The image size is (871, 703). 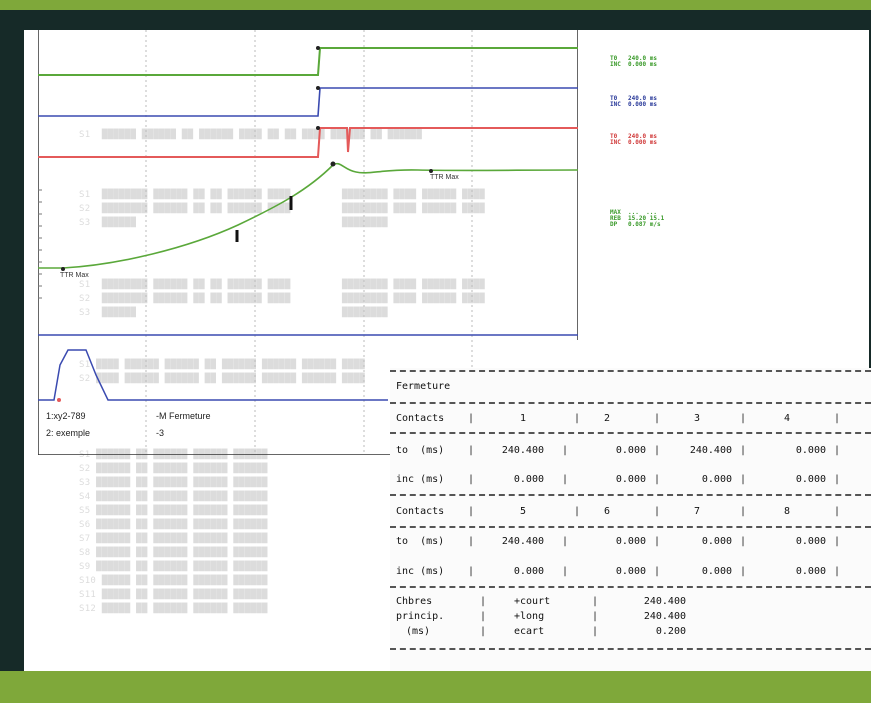 I want to click on contact-number: 2, so click(x=607, y=418).